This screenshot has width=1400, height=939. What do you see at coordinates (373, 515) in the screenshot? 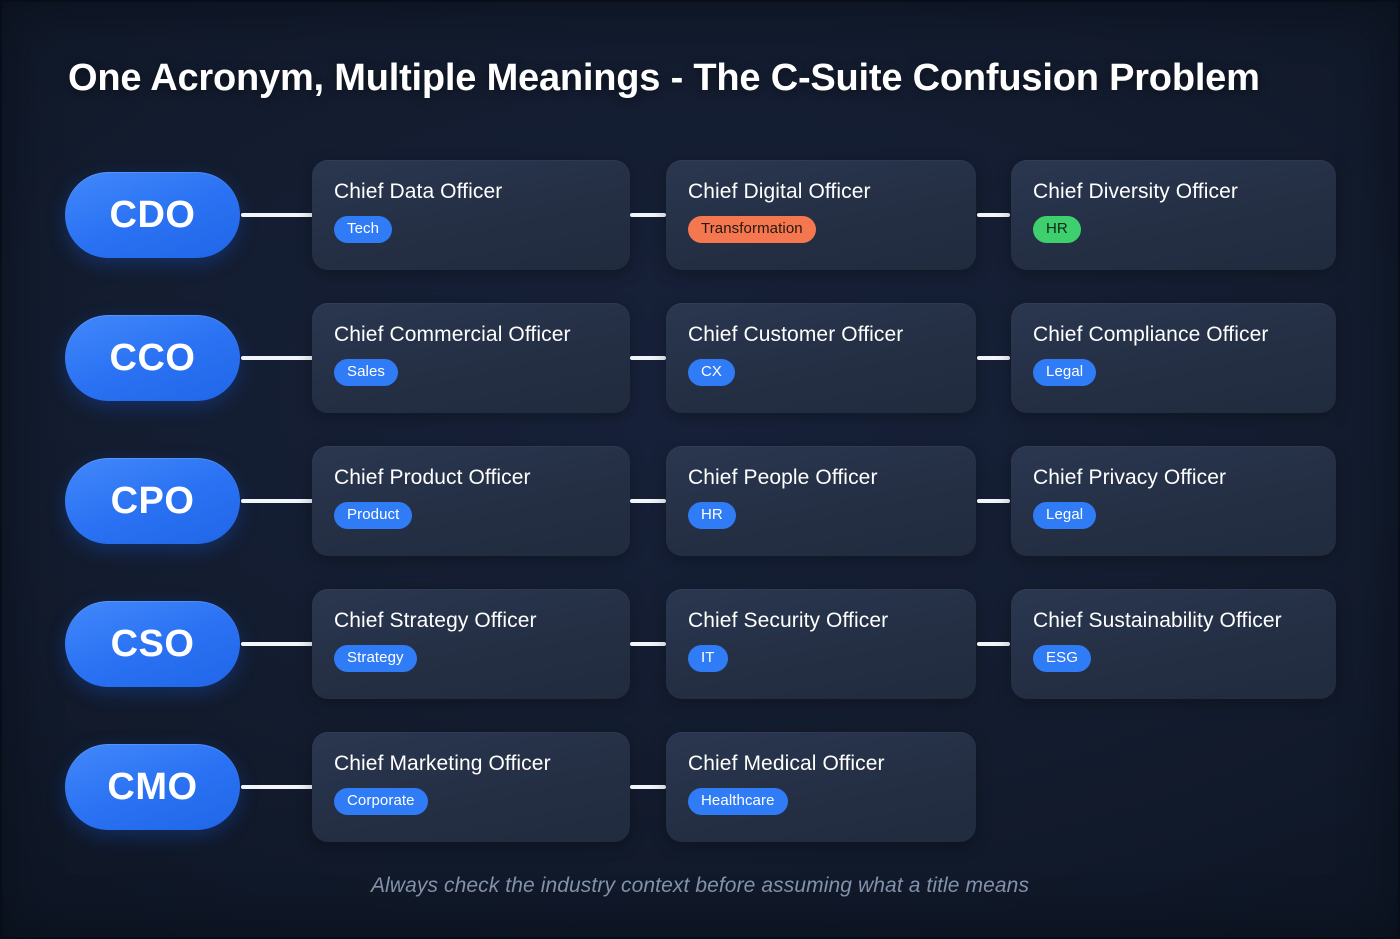
I see `industry-tag: Product` at bounding box center [373, 515].